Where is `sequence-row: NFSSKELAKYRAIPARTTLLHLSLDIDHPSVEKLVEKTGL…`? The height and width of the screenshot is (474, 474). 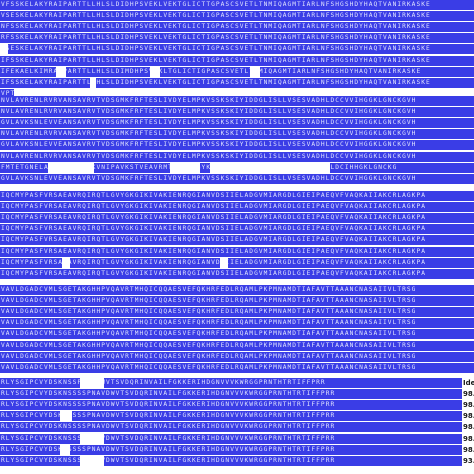 sequence-row: NFSSKELAKYRAIPARTTLLHLSLDIDHPSVEKLVEKTGL… is located at coordinates (237, 27).